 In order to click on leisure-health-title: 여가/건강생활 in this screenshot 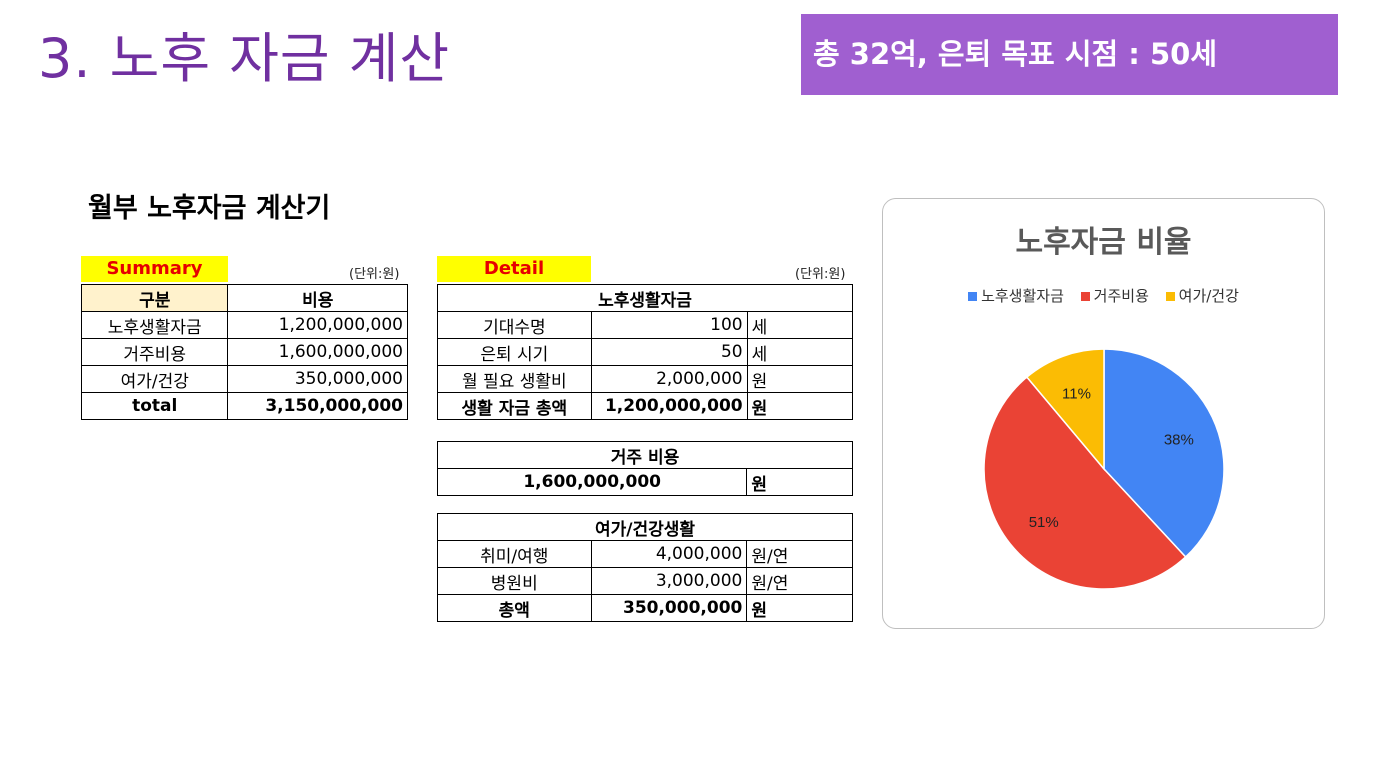, I will do `click(645, 527)`.